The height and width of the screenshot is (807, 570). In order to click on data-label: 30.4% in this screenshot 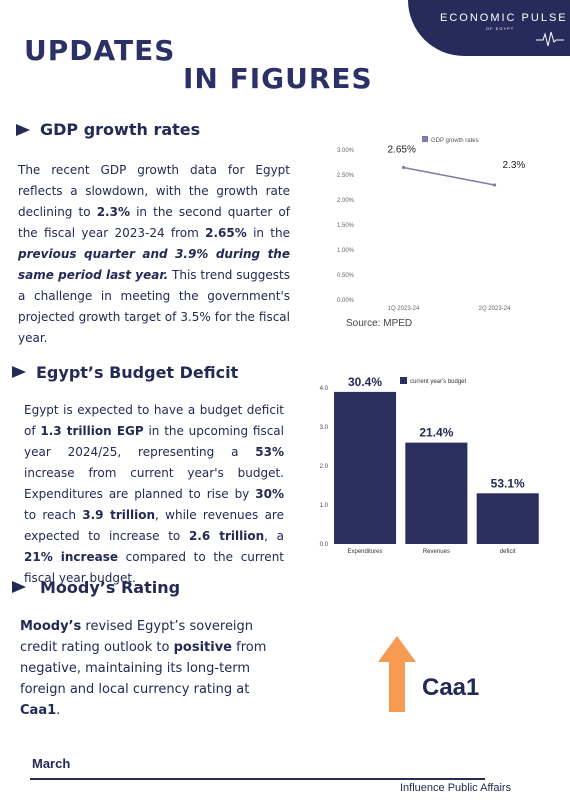, I will do `click(365, 382)`.